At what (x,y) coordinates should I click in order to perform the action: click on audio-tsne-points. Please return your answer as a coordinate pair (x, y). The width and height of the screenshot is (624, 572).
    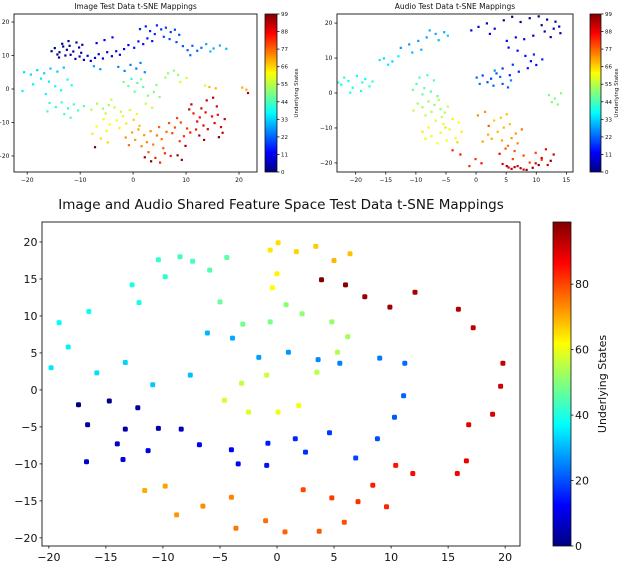
    Looking at the image, I should click on (450, 93).